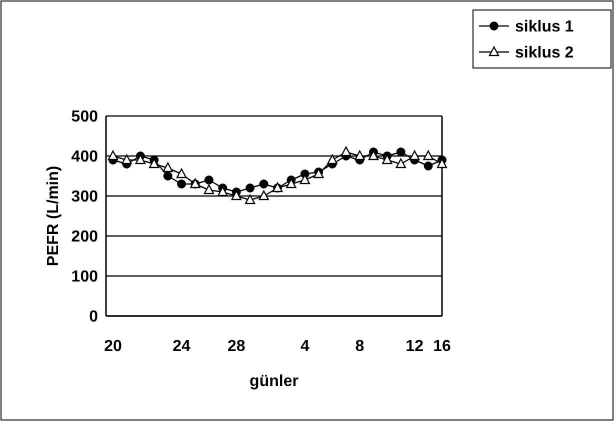 The image size is (616, 421). What do you see at coordinates (84, 277) in the screenshot?
I see `y-tick-label: 100` at bounding box center [84, 277].